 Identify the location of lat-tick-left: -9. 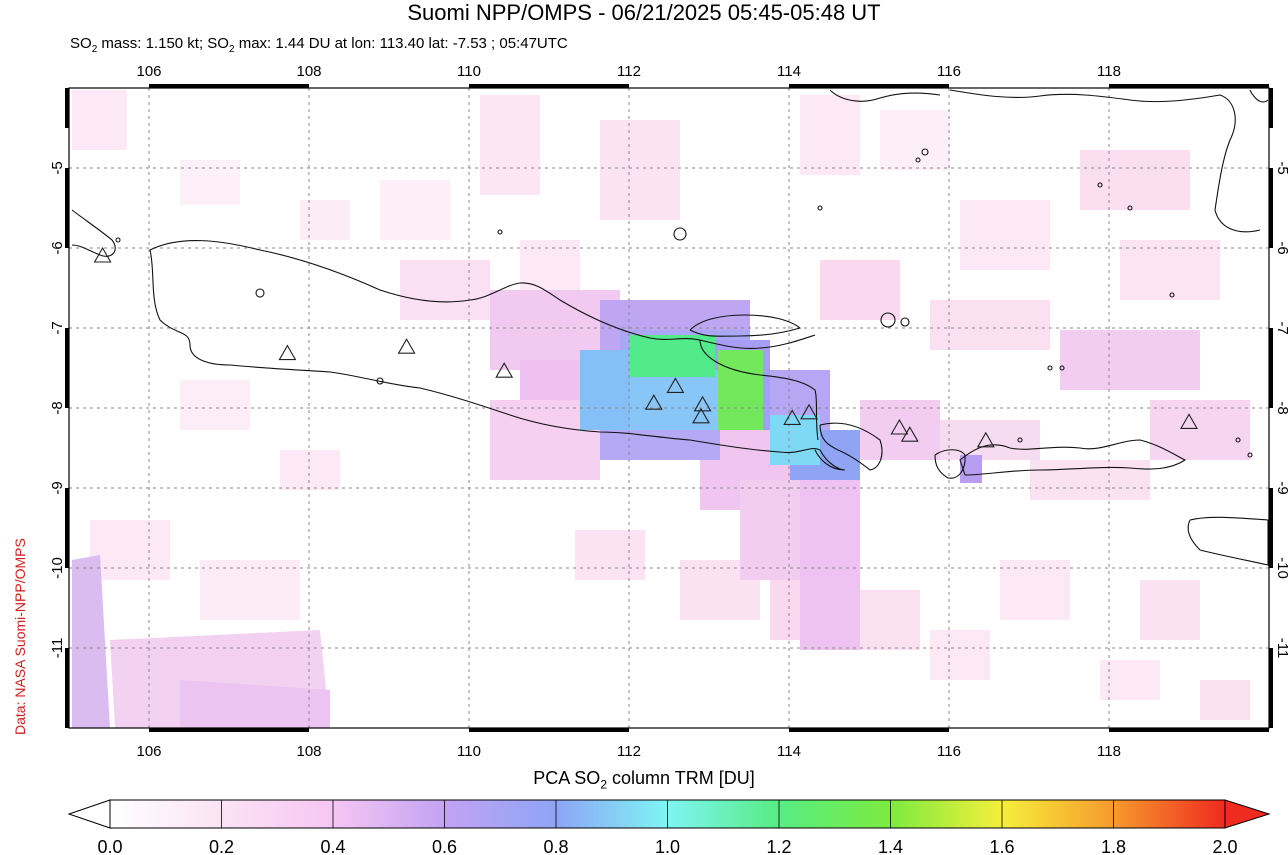
(57, 487).